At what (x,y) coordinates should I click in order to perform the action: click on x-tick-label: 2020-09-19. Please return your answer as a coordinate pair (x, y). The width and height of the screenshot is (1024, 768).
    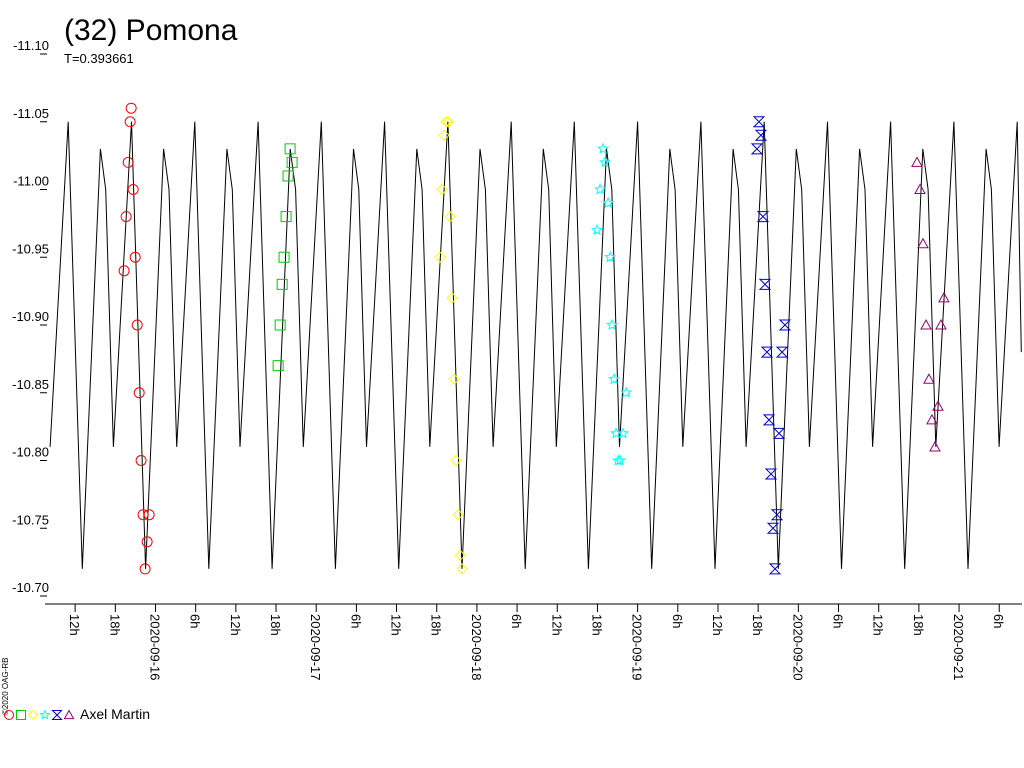
    Looking at the image, I should click on (637, 647).